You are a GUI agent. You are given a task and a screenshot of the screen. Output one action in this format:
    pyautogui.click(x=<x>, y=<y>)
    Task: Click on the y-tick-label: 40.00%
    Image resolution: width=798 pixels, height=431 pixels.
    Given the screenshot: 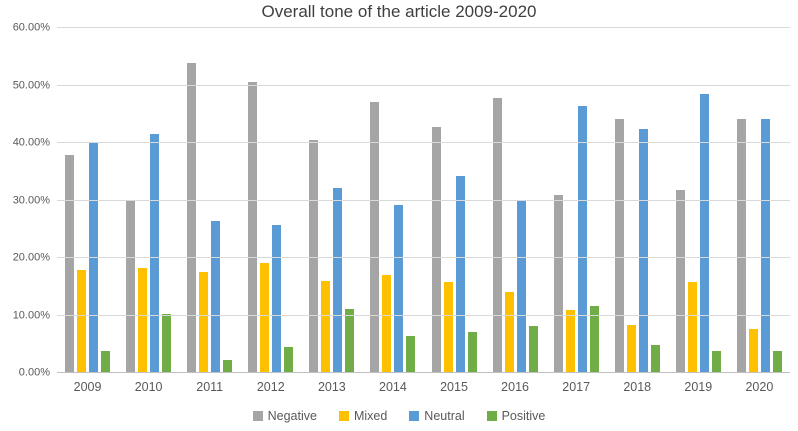 What is the action you would take?
    pyautogui.click(x=31, y=142)
    